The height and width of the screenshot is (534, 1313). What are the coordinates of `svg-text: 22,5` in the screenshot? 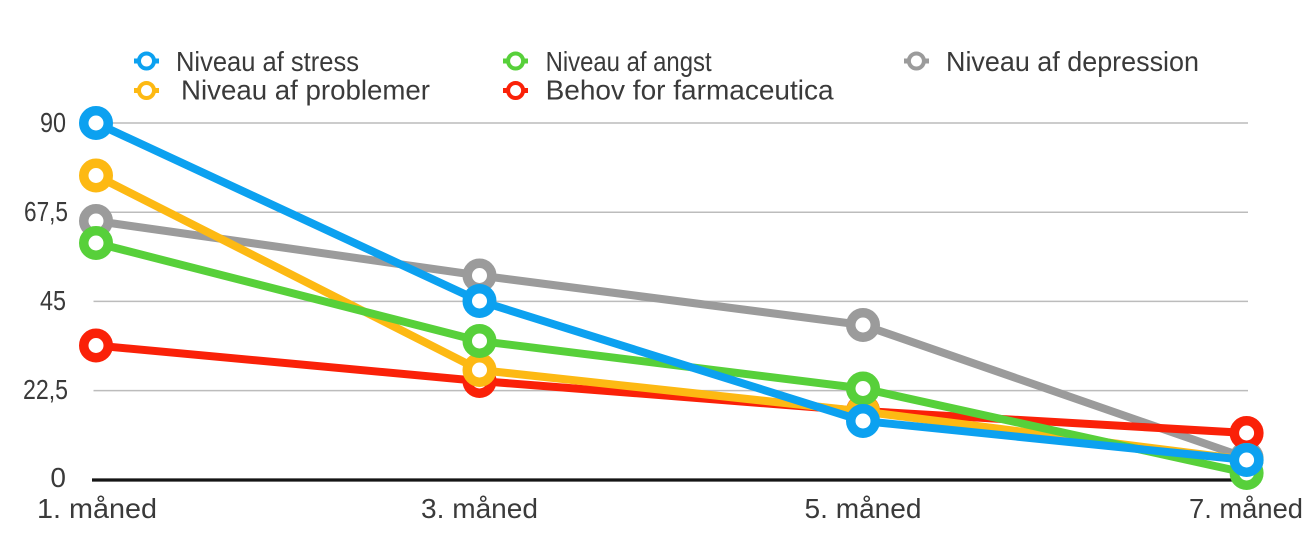 It's located at (45, 389).